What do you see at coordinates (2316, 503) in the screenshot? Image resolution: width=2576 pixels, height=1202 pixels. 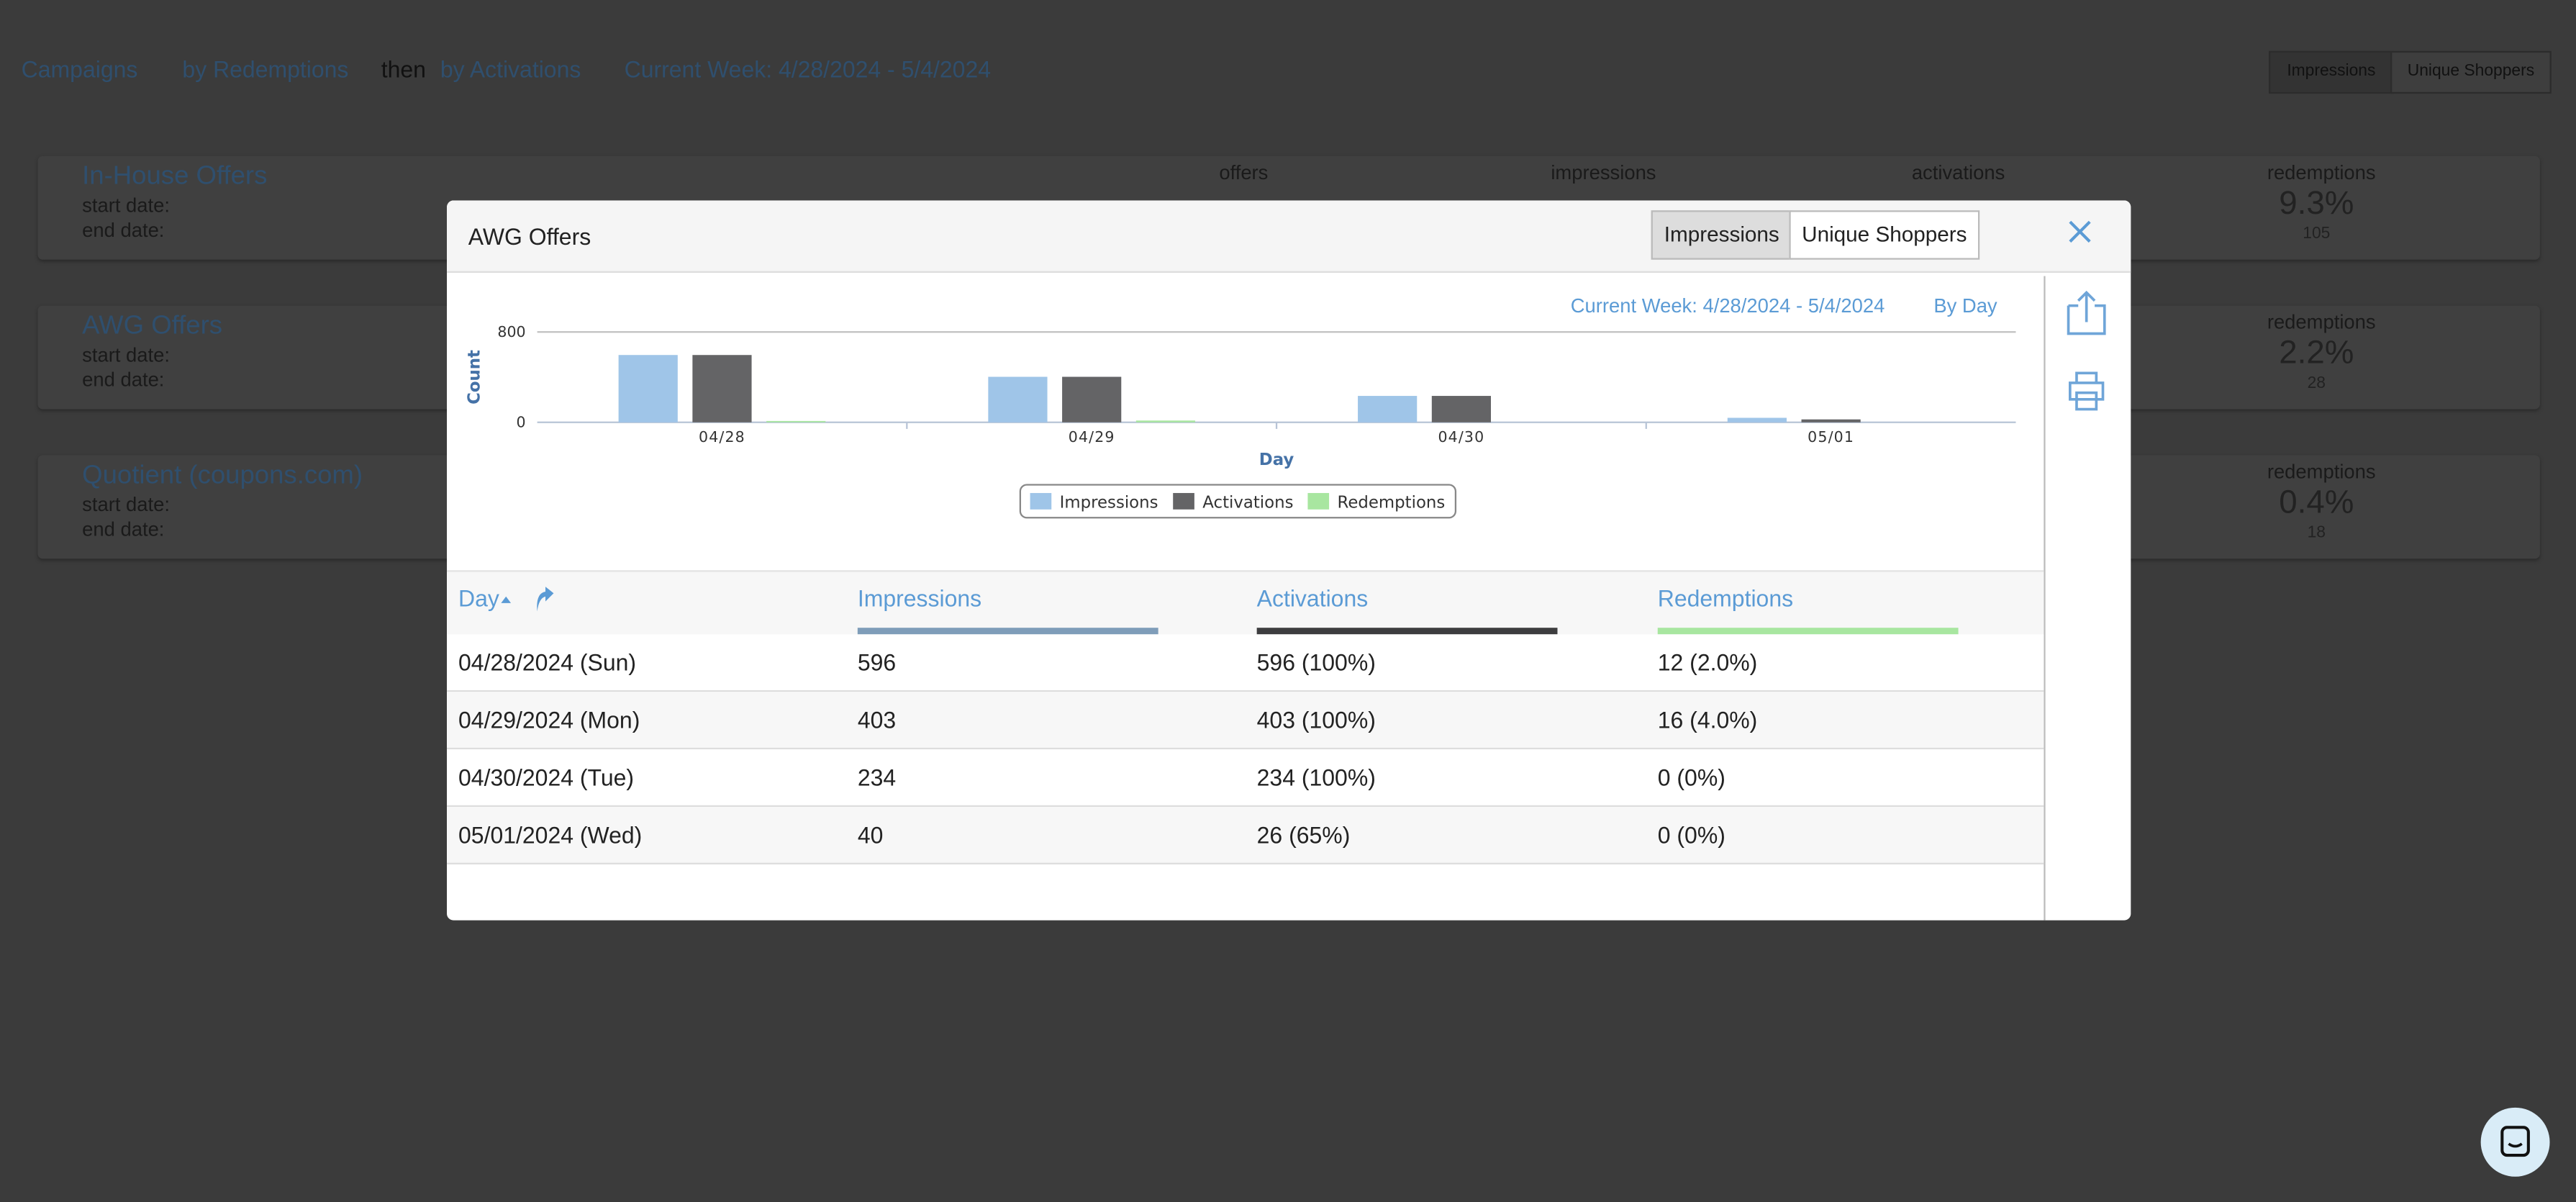 I see `stat-value: 0.4%` at bounding box center [2316, 503].